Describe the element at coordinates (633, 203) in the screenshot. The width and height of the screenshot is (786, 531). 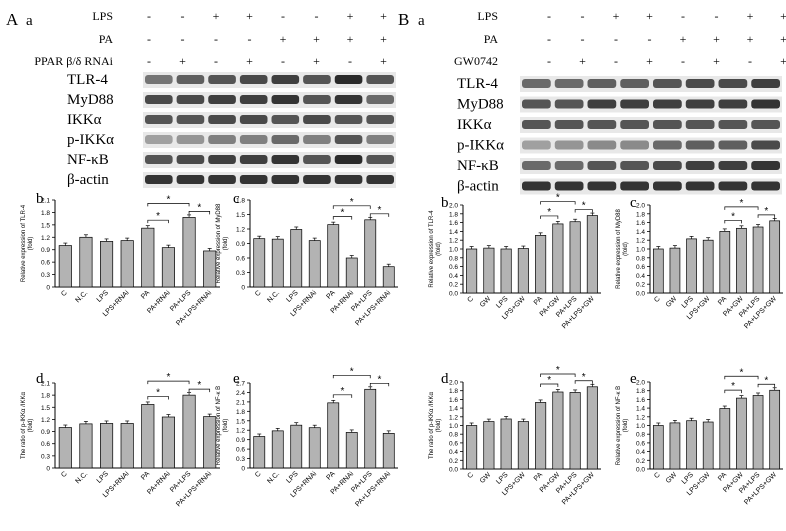
I see `panel-label: c` at that location.